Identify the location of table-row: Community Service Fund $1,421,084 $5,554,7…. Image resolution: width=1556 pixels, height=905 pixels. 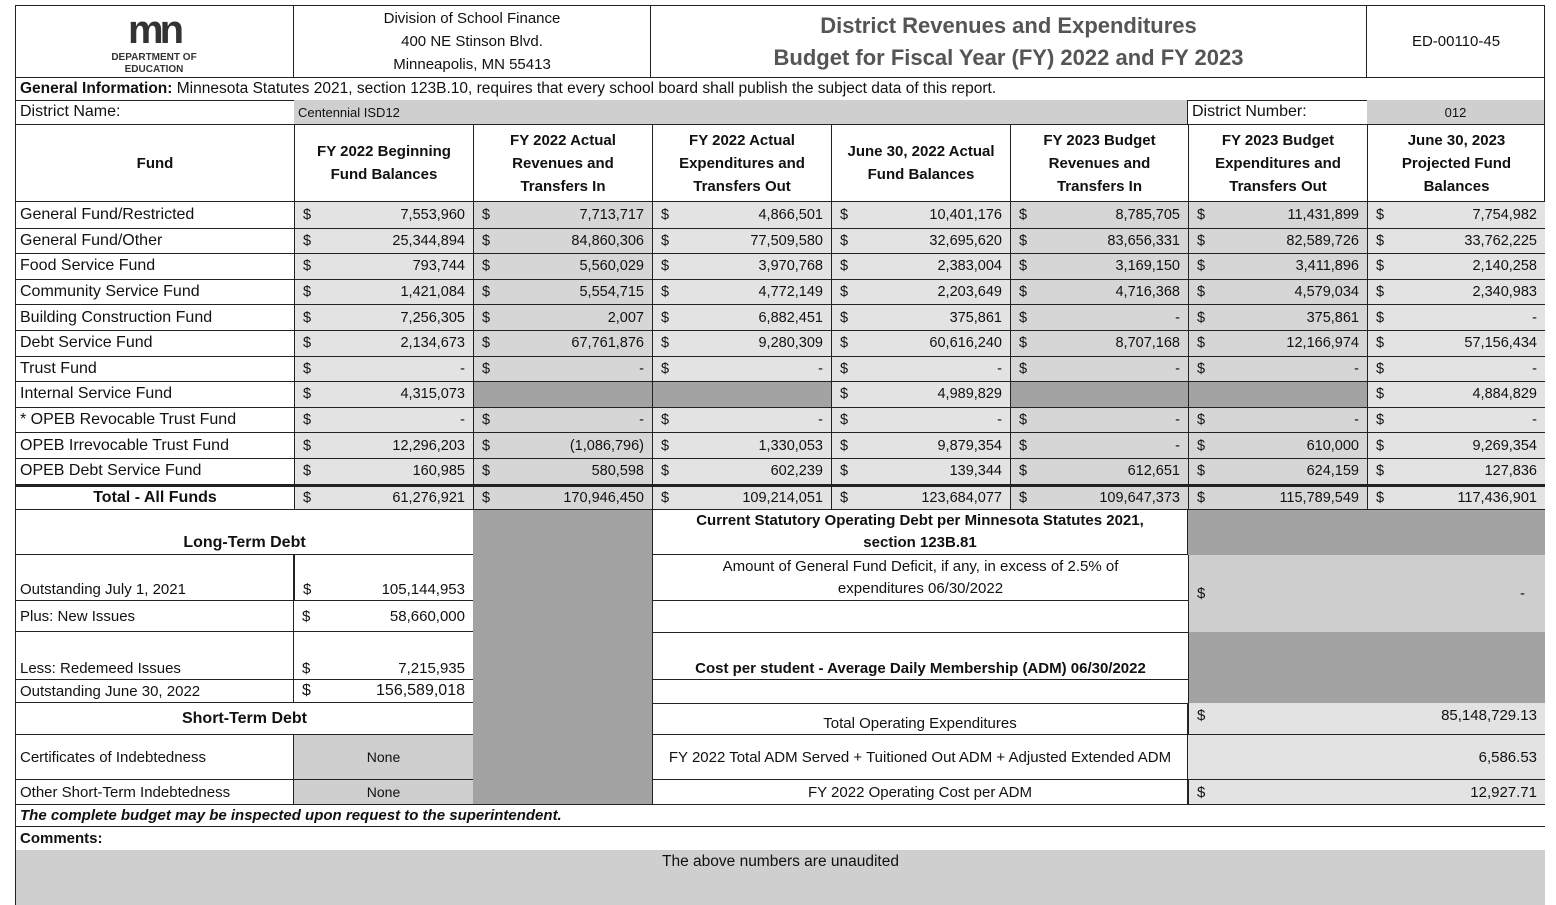
(780, 291).